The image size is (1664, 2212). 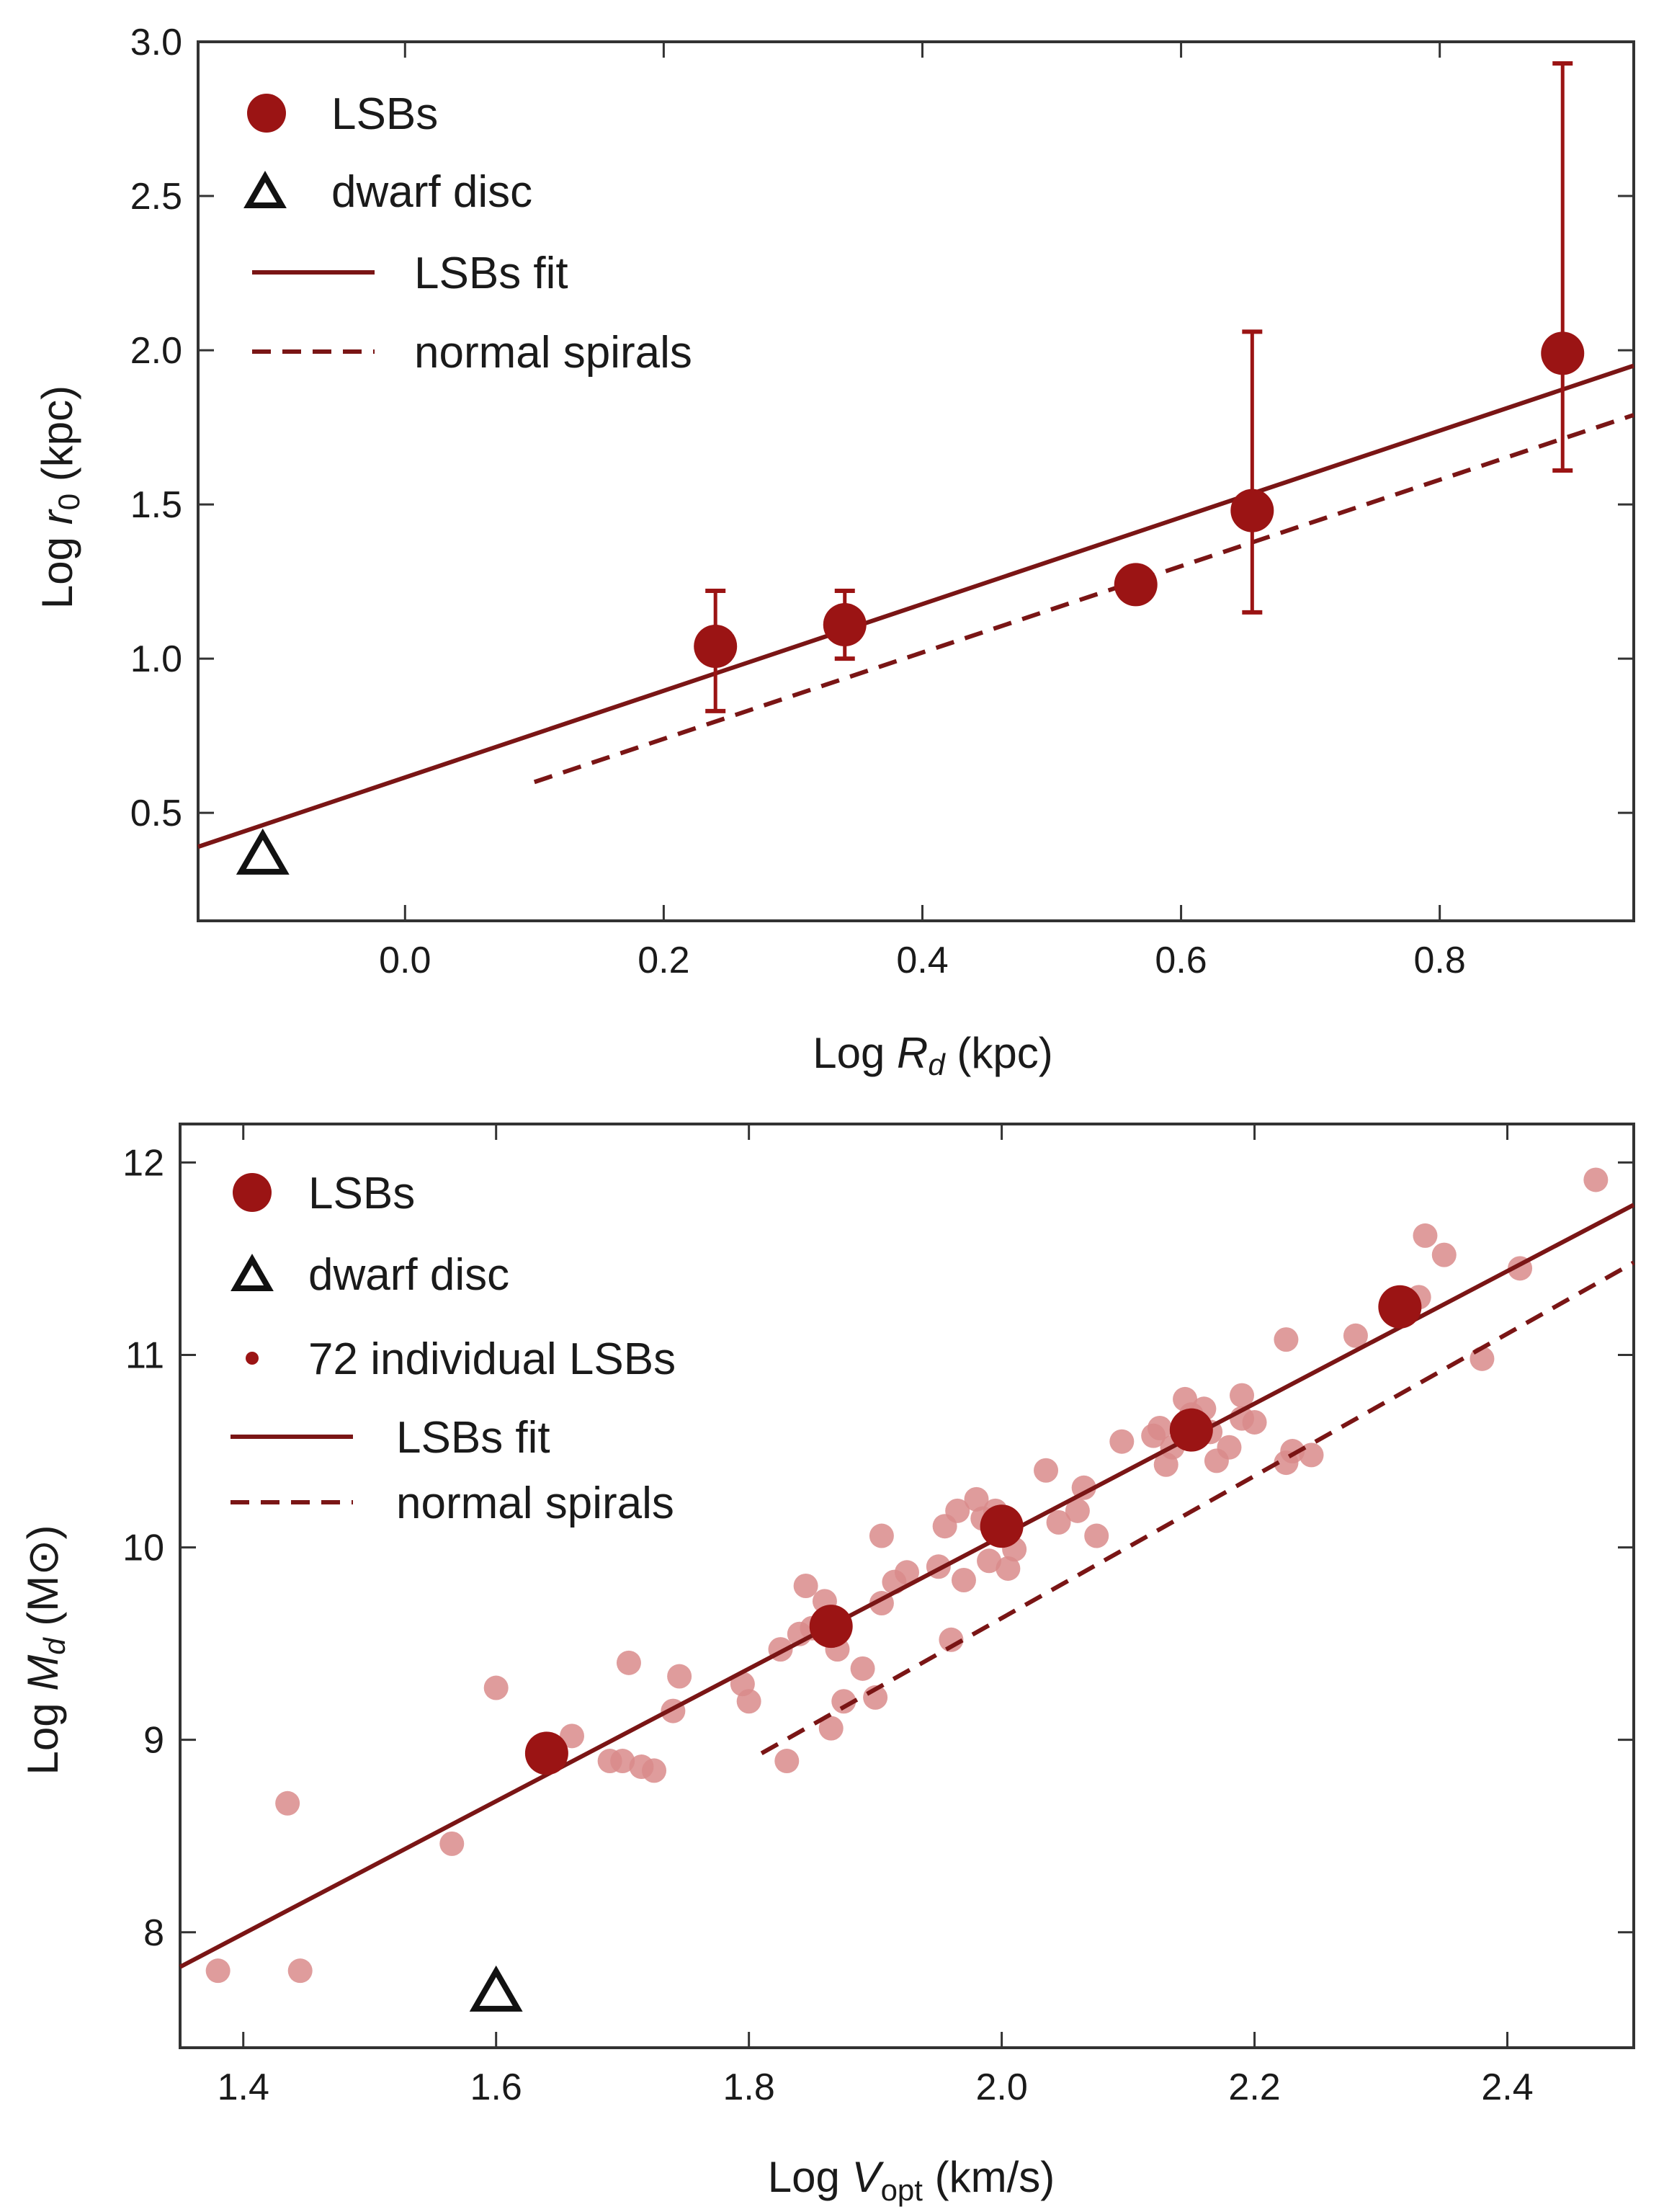 I want to click on x-tick-label: 2.2, so click(x=1254, y=2087).